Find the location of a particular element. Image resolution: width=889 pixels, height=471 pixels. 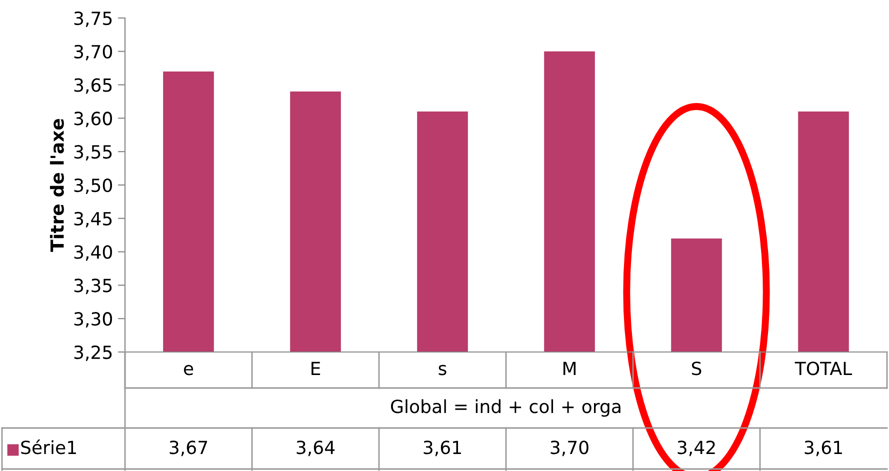

data-label: 3,70 is located at coordinates (569, 448).